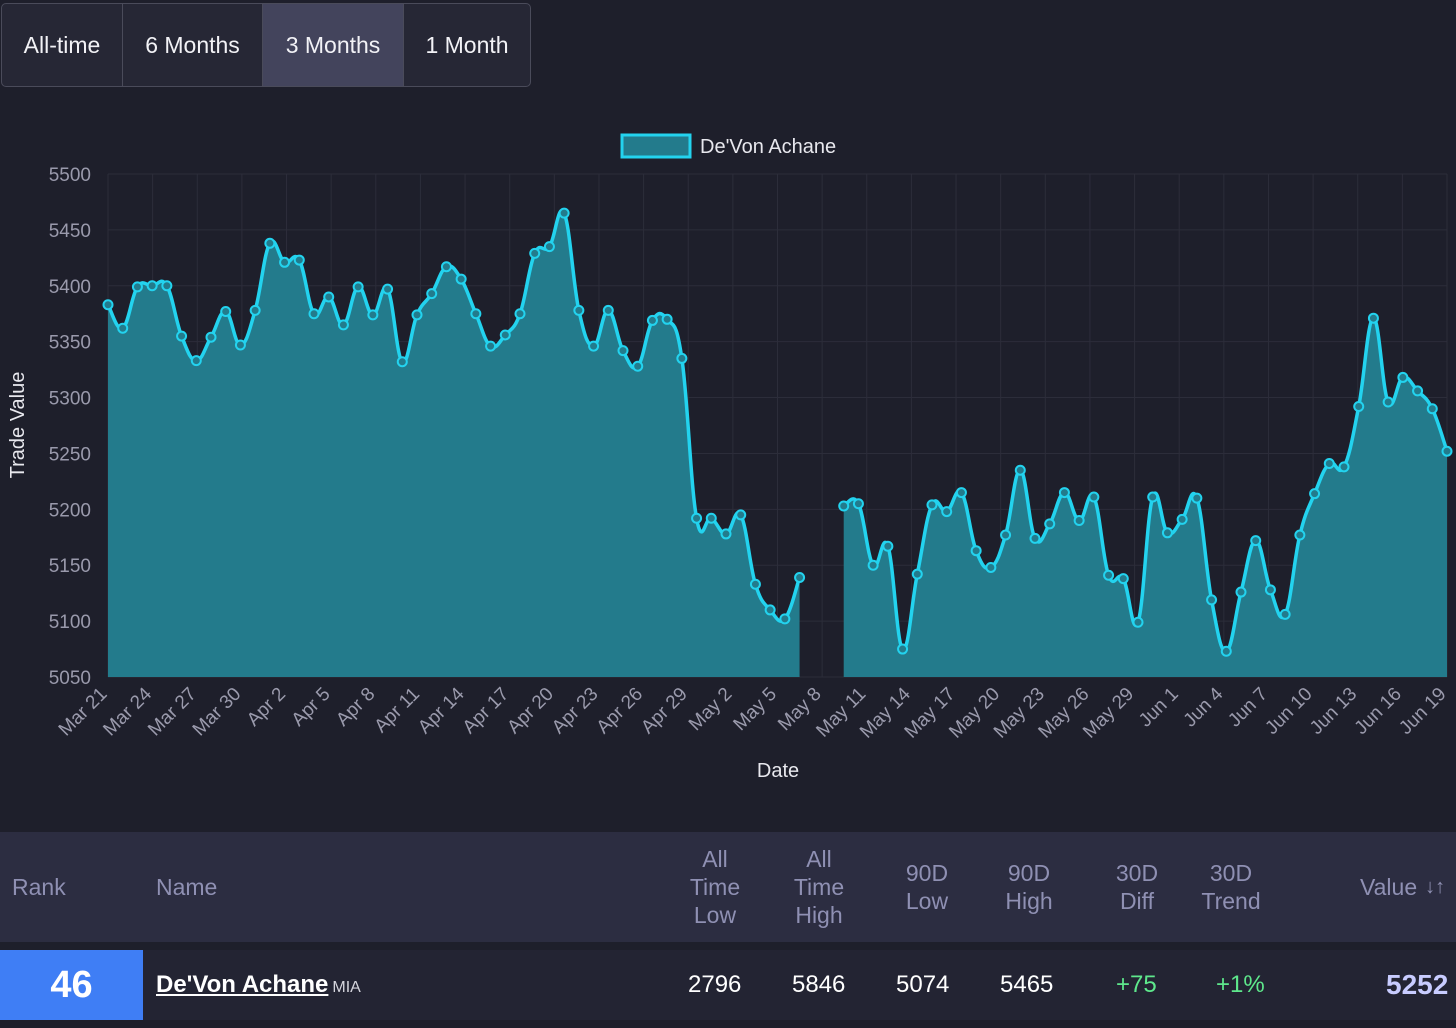 This screenshot has width=1456, height=1028. I want to click on header-name: Name, so click(187, 887).